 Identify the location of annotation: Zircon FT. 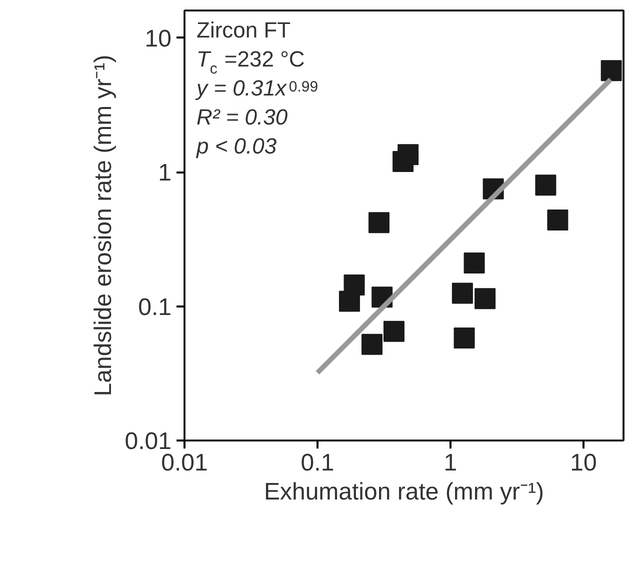
(243, 30).